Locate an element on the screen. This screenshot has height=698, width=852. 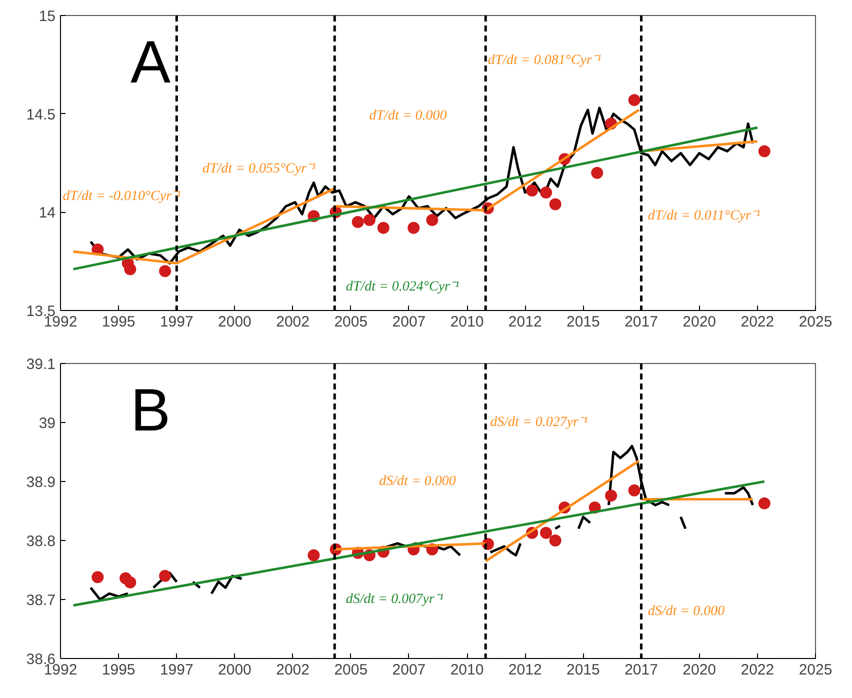
y-tick-label: 38.7 is located at coordinates (41, 600).